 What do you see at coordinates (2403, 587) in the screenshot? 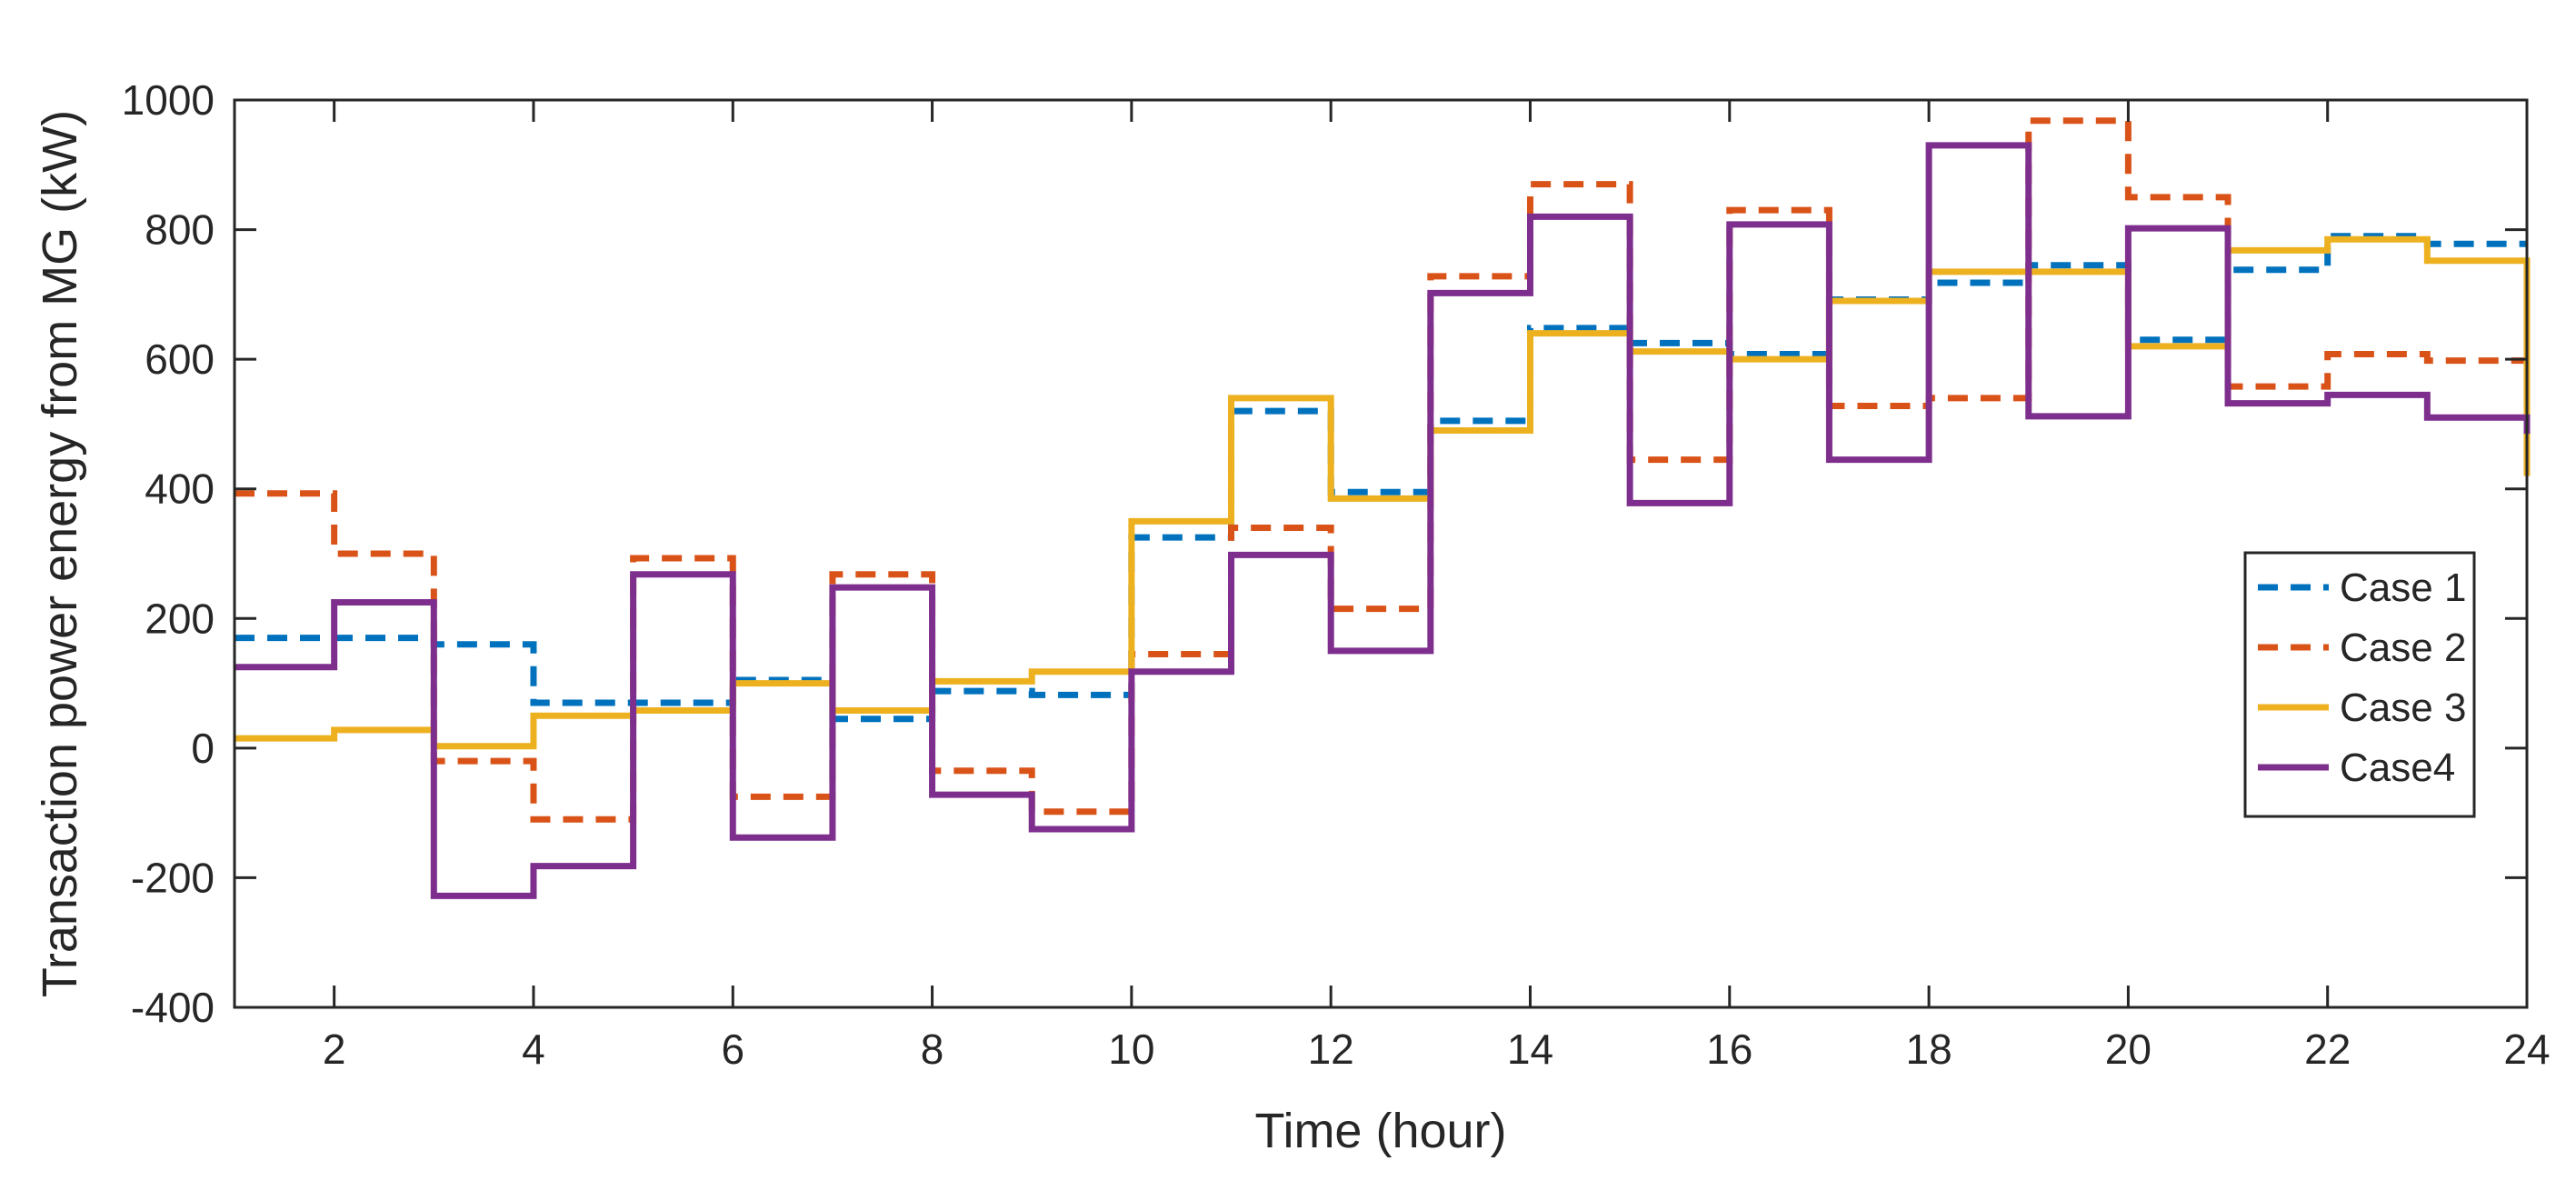
I see `legend-label: Case 1` at bounding box center [2403, 587].